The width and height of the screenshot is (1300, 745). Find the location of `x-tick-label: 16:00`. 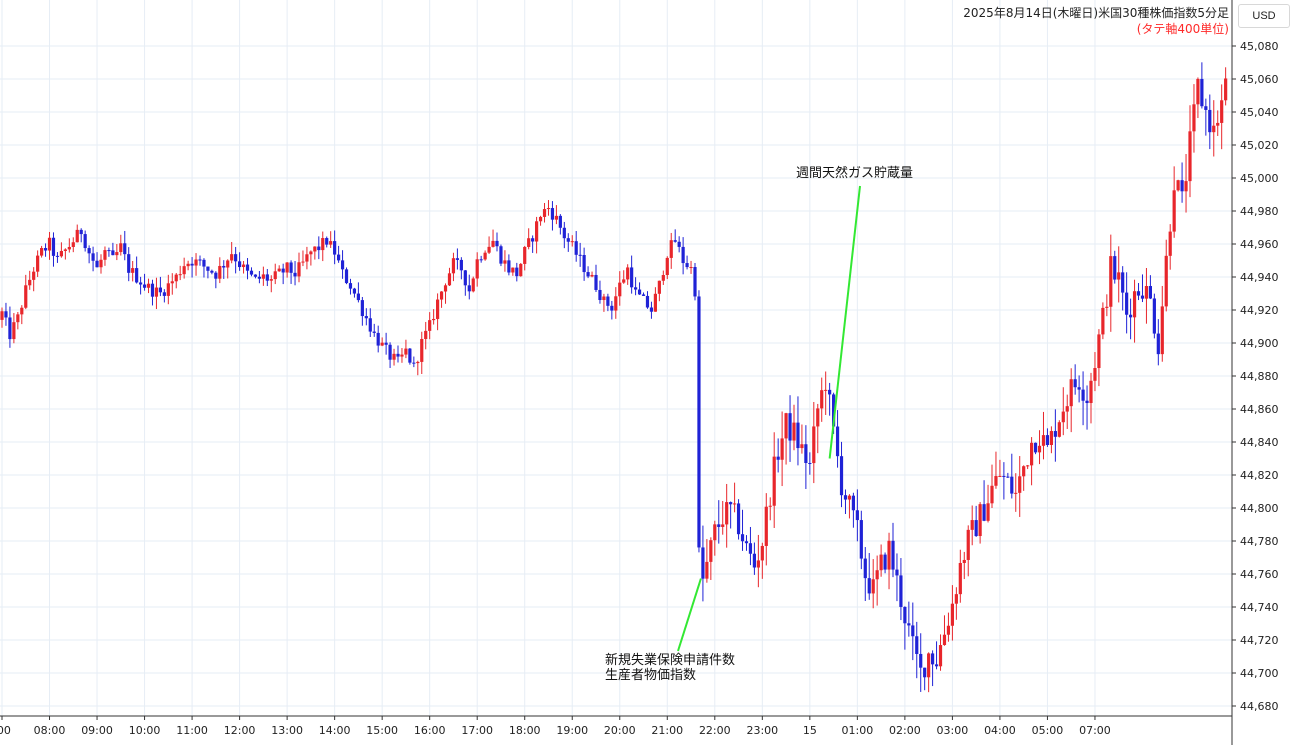

x-tick-label: 16:00 is located at coordinates (430, 730).